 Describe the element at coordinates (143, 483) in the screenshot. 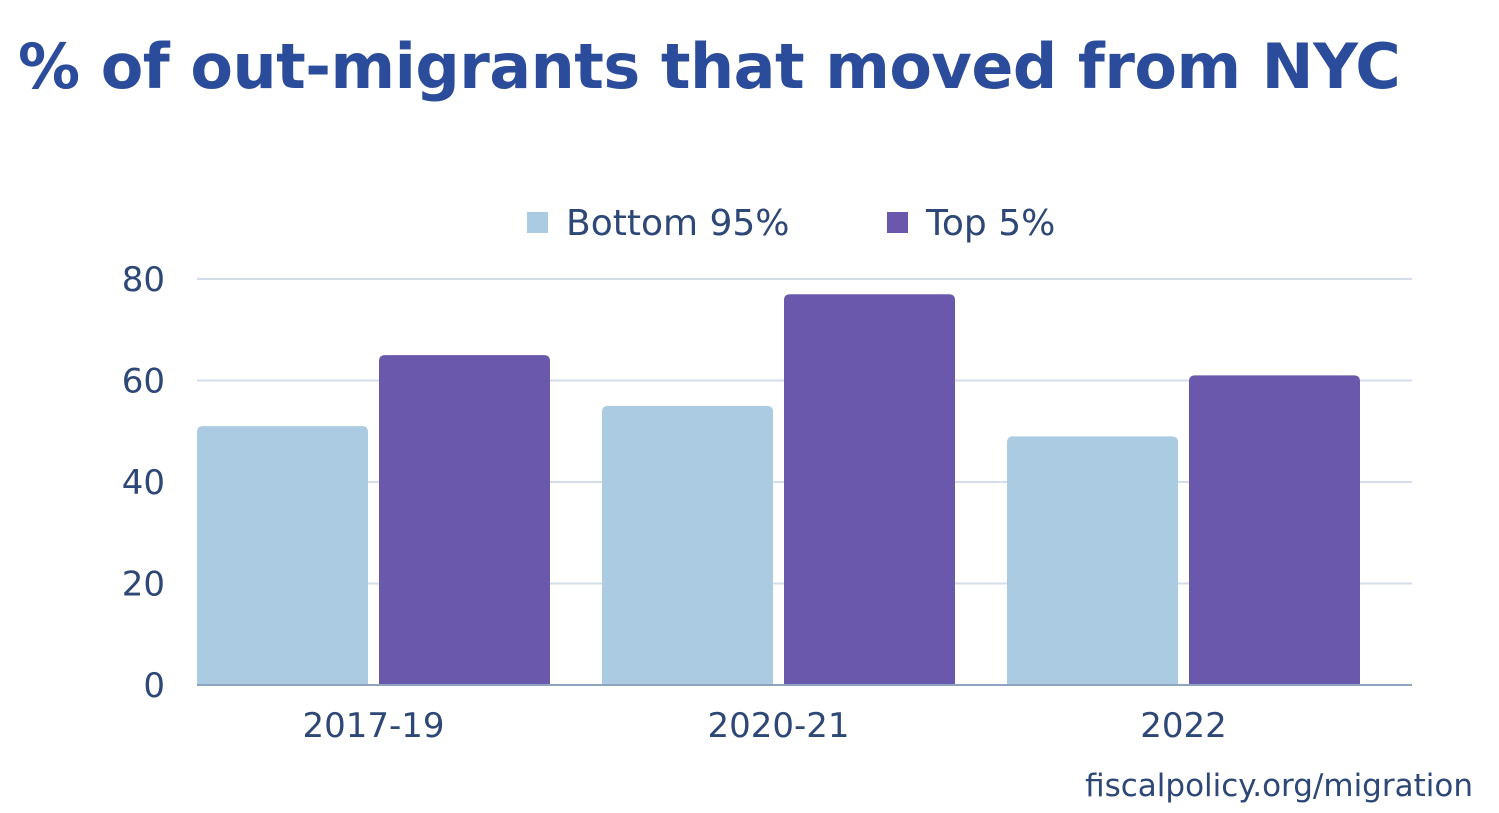

I see `y-tick-label: 40` at that location.